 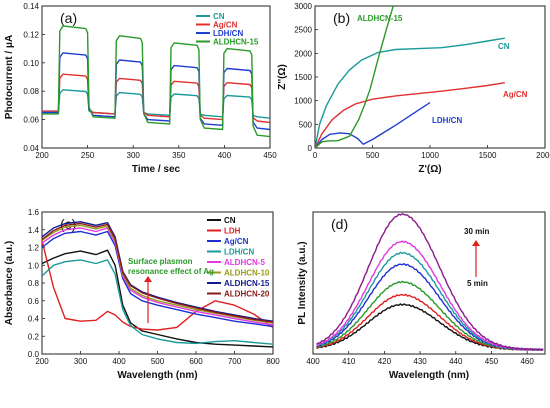 I want to click on x-axis-title: Z'(Ω), so click(x=429, y=169).